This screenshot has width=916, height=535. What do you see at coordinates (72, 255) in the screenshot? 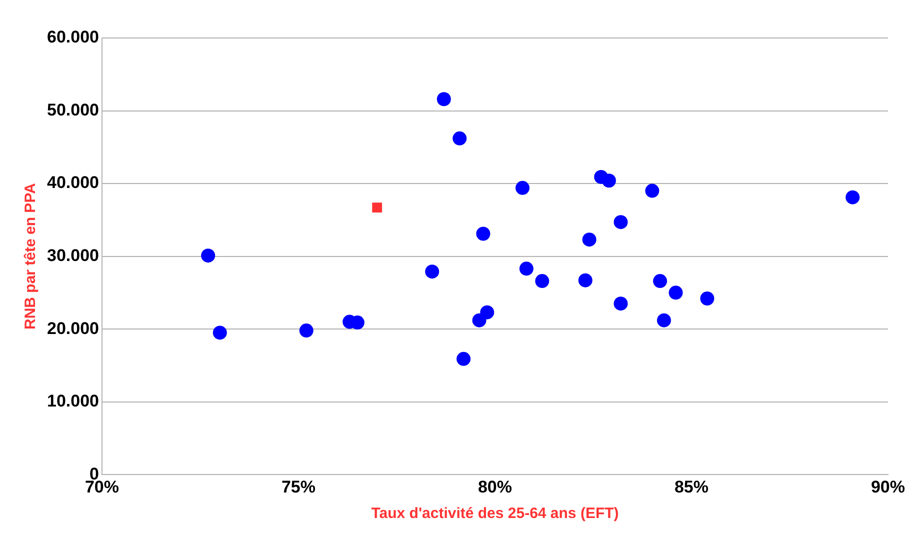
I see `y-tick-label: 30.000` at bounding box center [72, 255].